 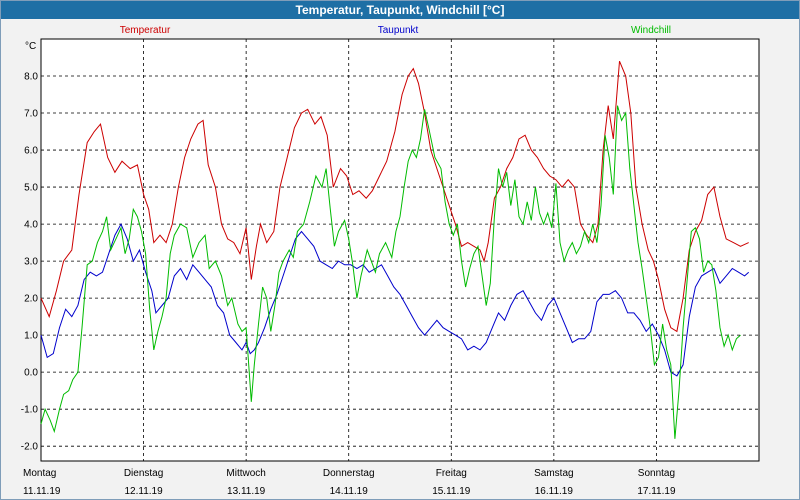 What do you see at coordinates (30, 247) in the screenshot?
I see `y-axis: °C -2.0 -1.0 0.0 1.0 2.0 3.0 4.0 5.0 6.0 7.0 8.0` at bounding box center [30, 247].